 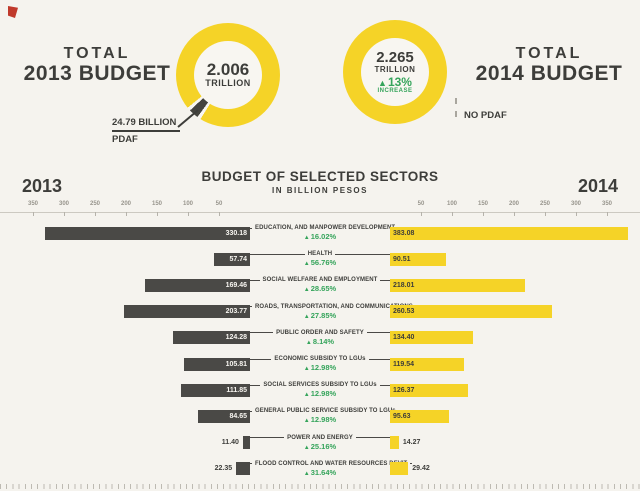 What do you see at coordinates (215, 390) in the screenshot?
I see `bar-2013: 111.85` at bounding box center [215, 390].